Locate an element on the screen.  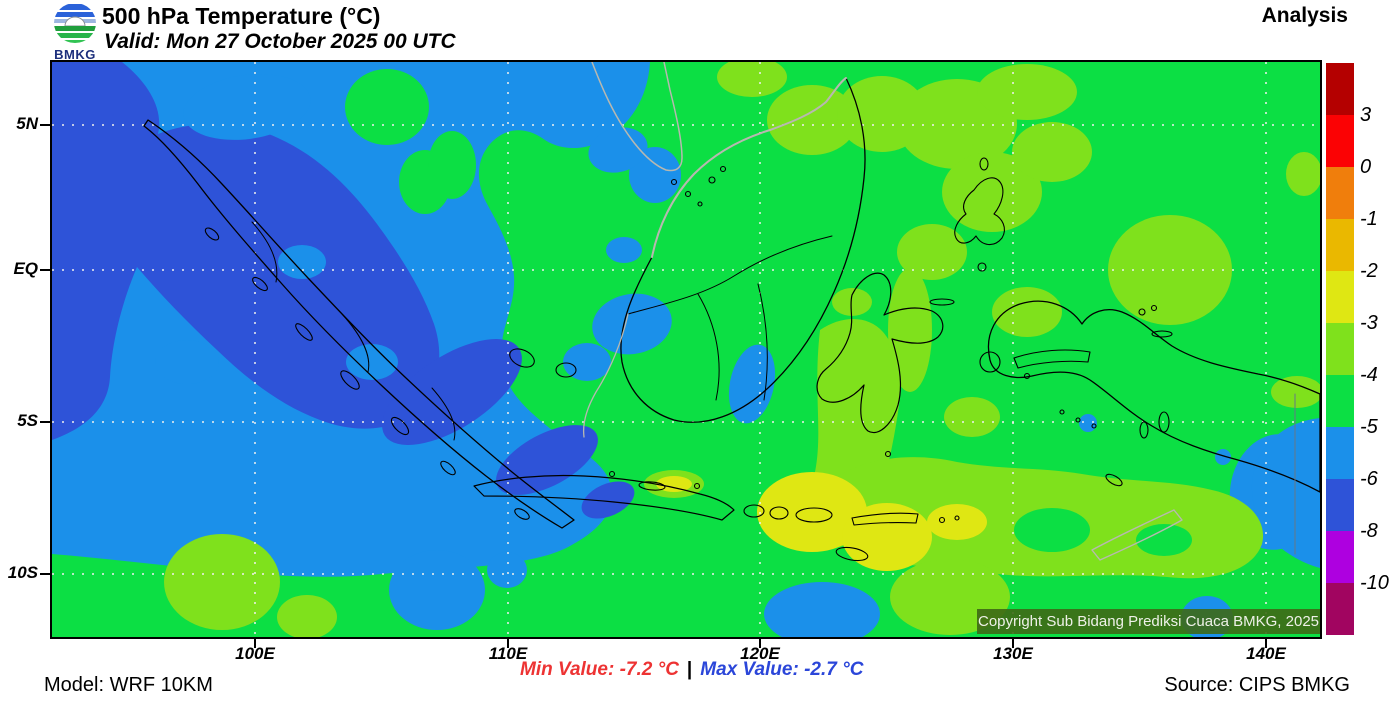
coastline-borneo-foreign is located at coordinates (749, 167).